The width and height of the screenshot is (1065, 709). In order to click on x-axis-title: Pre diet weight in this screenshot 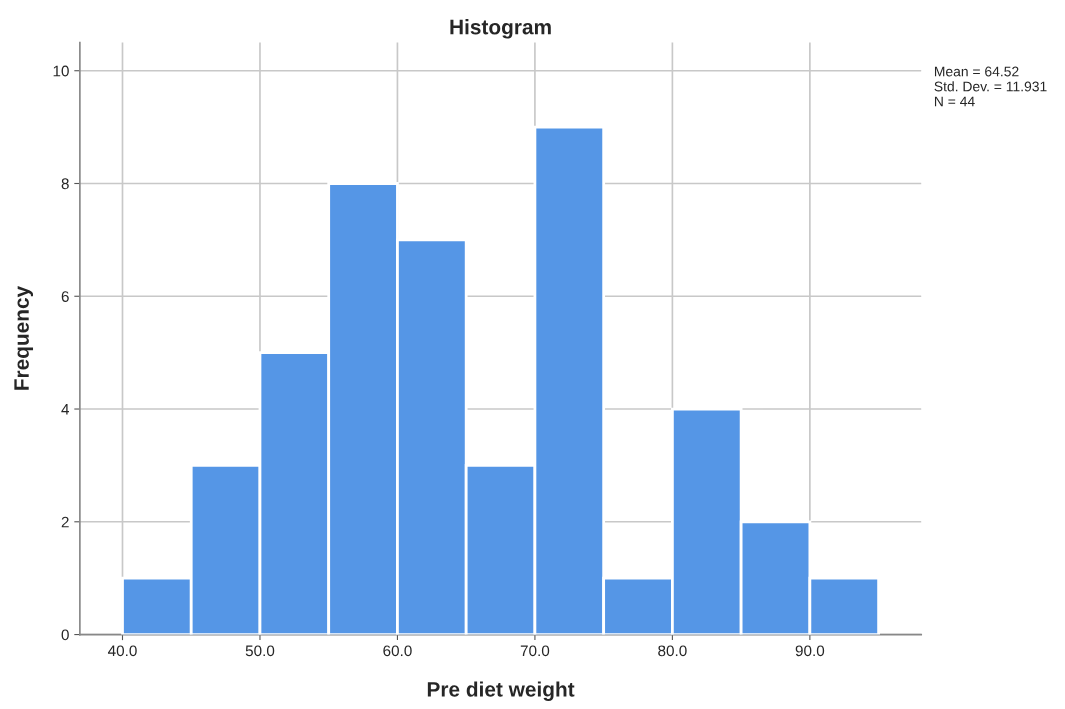, I will do `click(501, 691)`.